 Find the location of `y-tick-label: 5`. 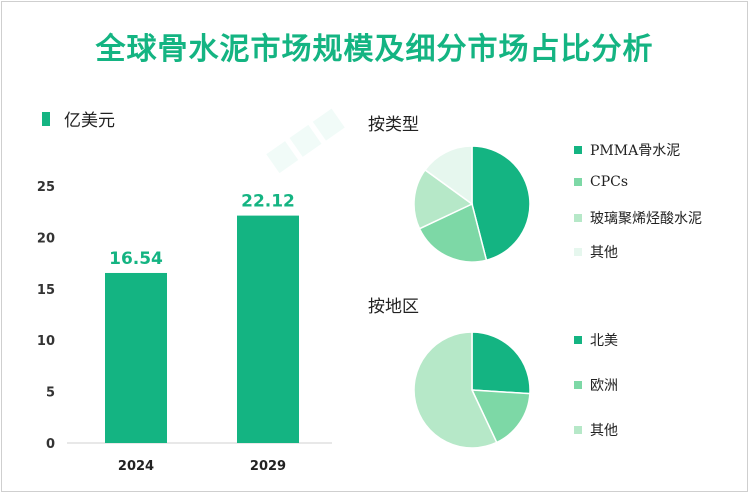

y-tick-label: 5 is located at coordinates (50, 393).